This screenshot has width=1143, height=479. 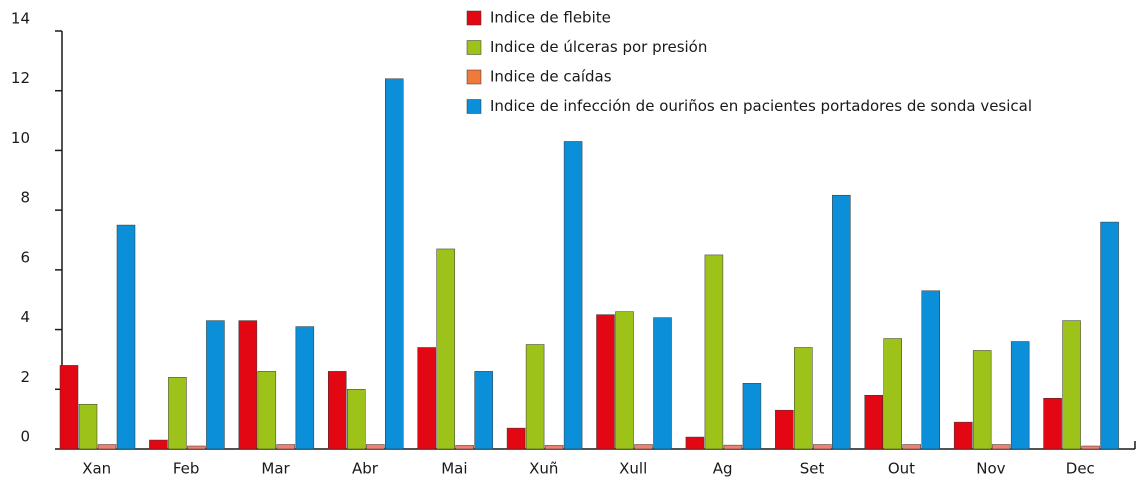 I want to click on y-tick-label: 8, so click(x=25, y=198).